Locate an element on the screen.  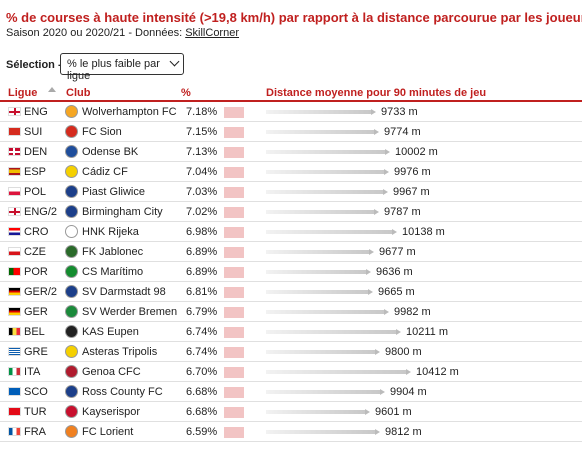
column-header-distance: Distance moyenne pour 90 minutes de jeu is located at coordinates (376, 93).